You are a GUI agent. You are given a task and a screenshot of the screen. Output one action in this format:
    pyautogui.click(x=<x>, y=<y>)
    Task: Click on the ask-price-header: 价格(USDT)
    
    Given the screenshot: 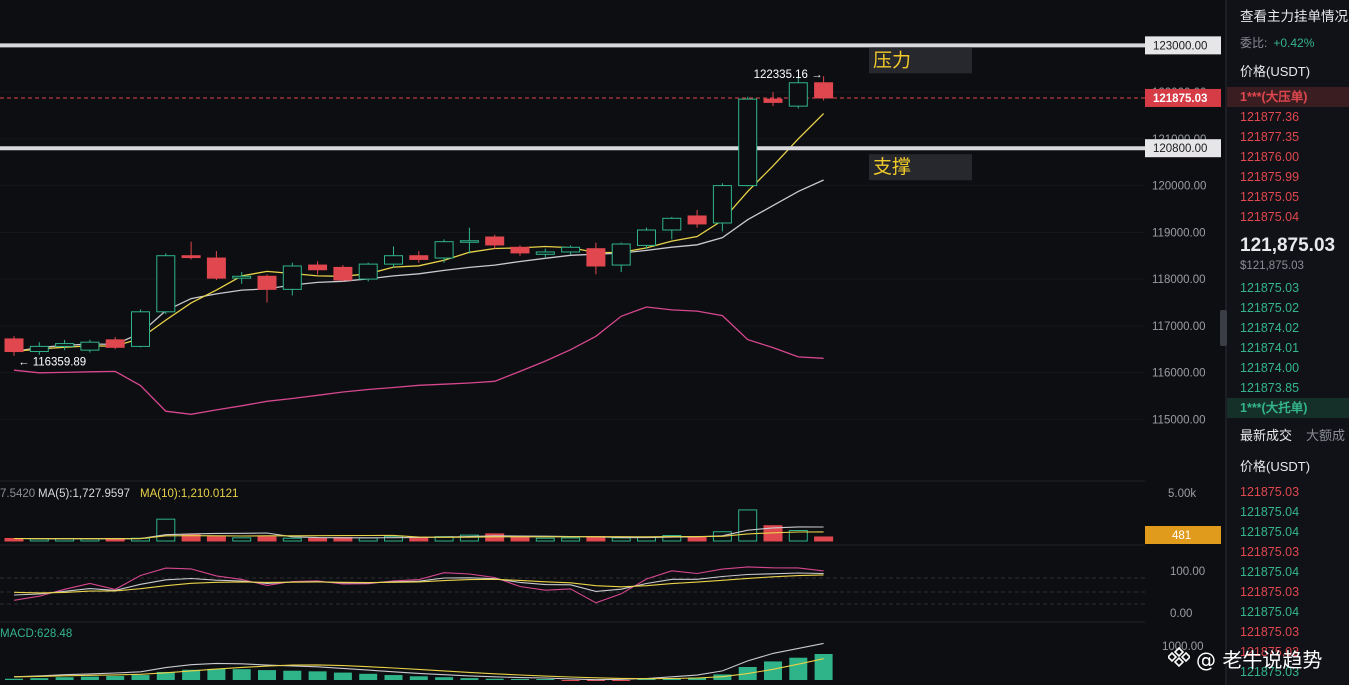 What is the action you would take?
    pyautogui.click(x=1275, y=71)
    